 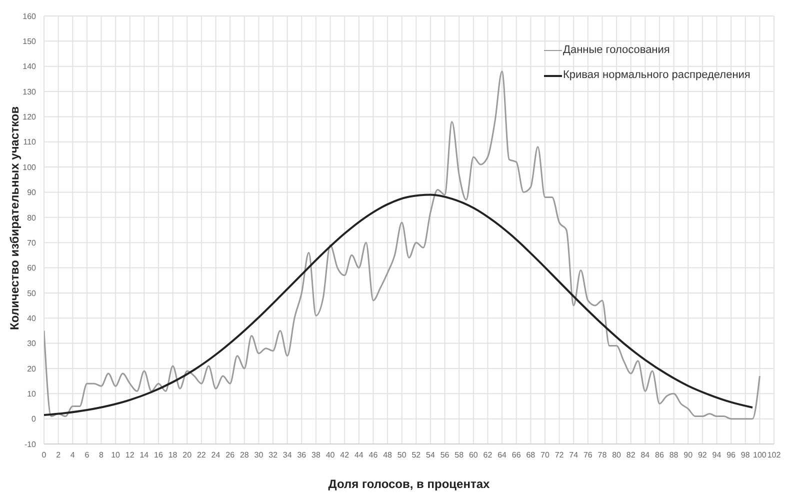 I want to click on x-tick-label: 100, so click(x=760, y=455).